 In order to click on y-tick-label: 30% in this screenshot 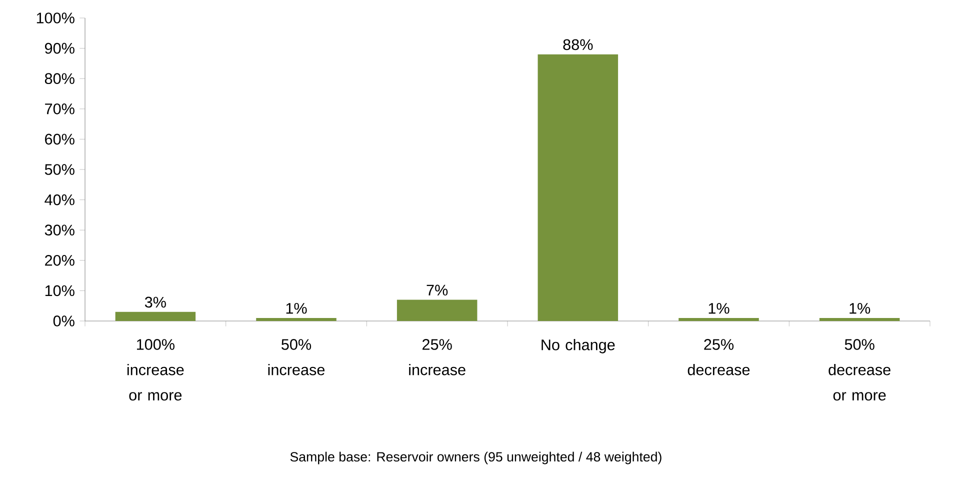, I will do `click(59, 230)`.